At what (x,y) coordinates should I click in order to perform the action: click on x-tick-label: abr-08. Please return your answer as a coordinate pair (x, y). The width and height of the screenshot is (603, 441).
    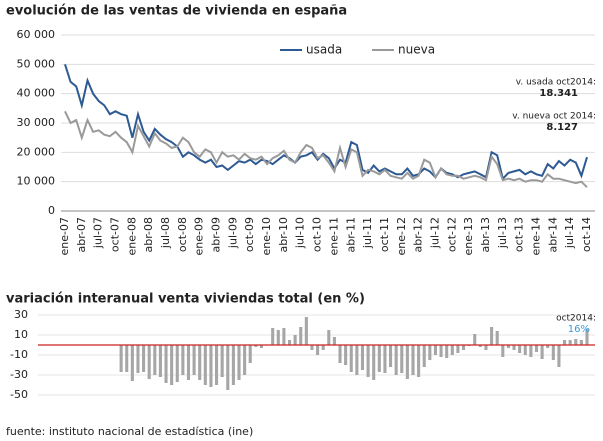
    Looking at the image, I should click on (148, 235).